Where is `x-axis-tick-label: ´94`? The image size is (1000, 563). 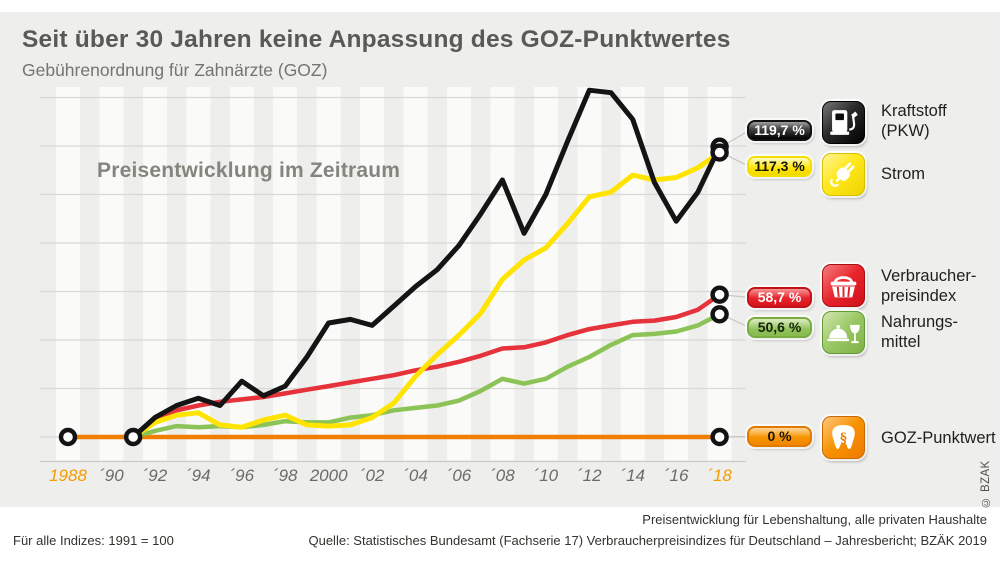
x-axis-tick-label: ´94 is located at coordinates (198, 475).